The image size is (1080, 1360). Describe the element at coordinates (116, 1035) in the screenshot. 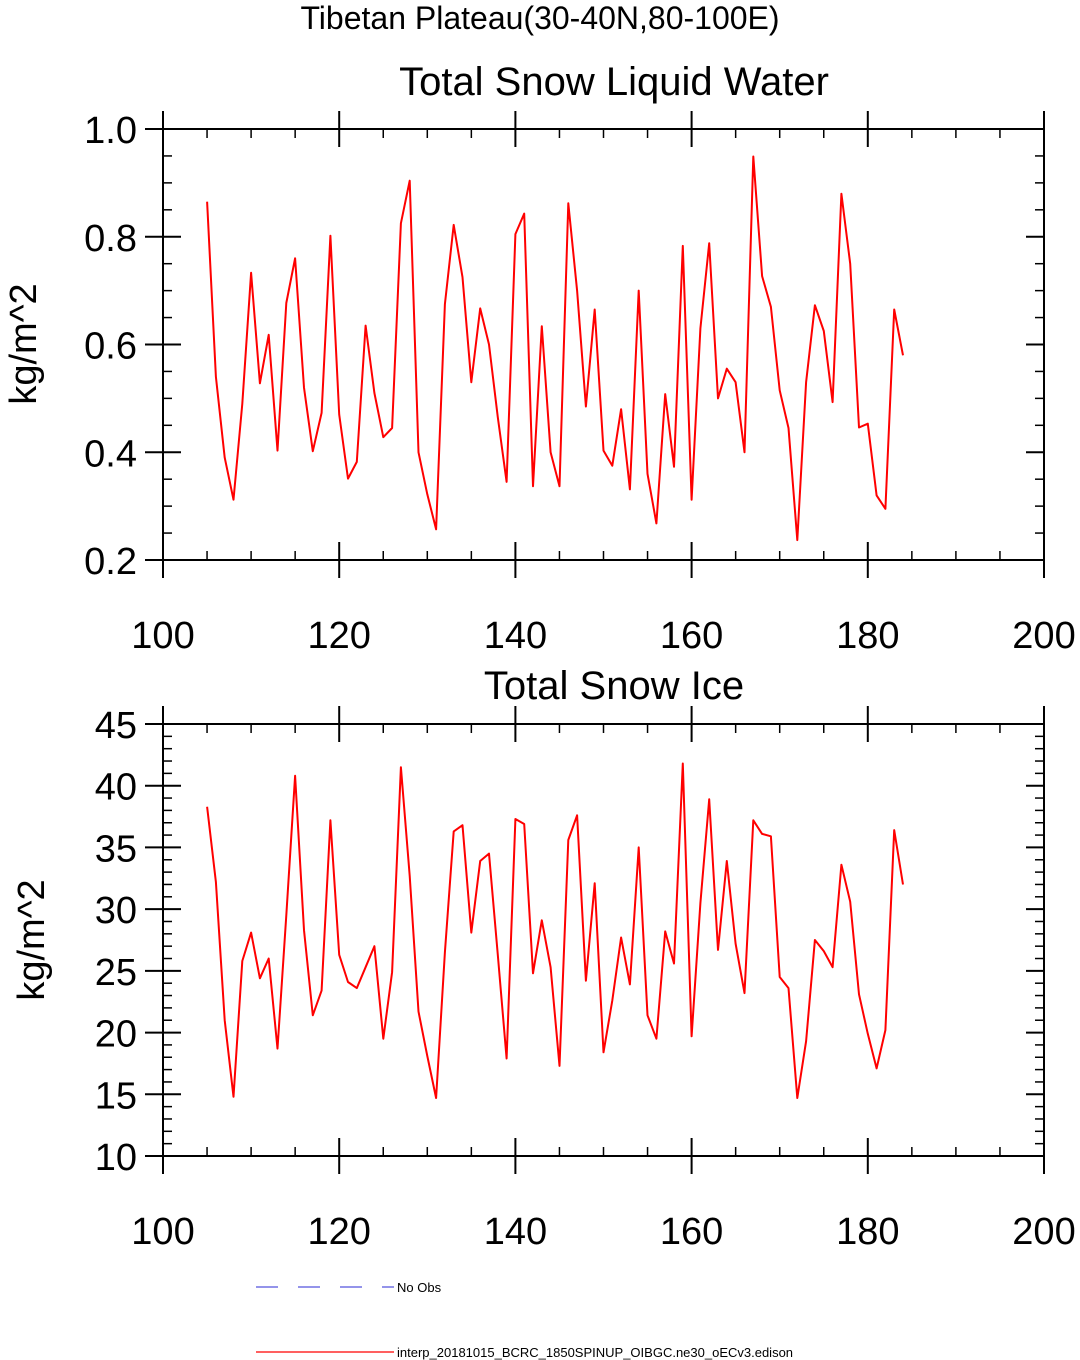

I see `y-tick-label: 20` at that location.